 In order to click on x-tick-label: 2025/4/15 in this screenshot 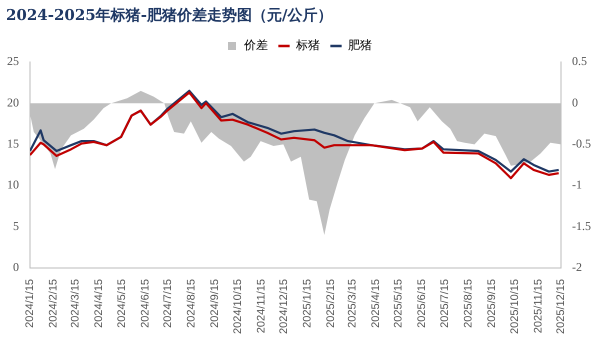, I will do `click(376, 303)`.